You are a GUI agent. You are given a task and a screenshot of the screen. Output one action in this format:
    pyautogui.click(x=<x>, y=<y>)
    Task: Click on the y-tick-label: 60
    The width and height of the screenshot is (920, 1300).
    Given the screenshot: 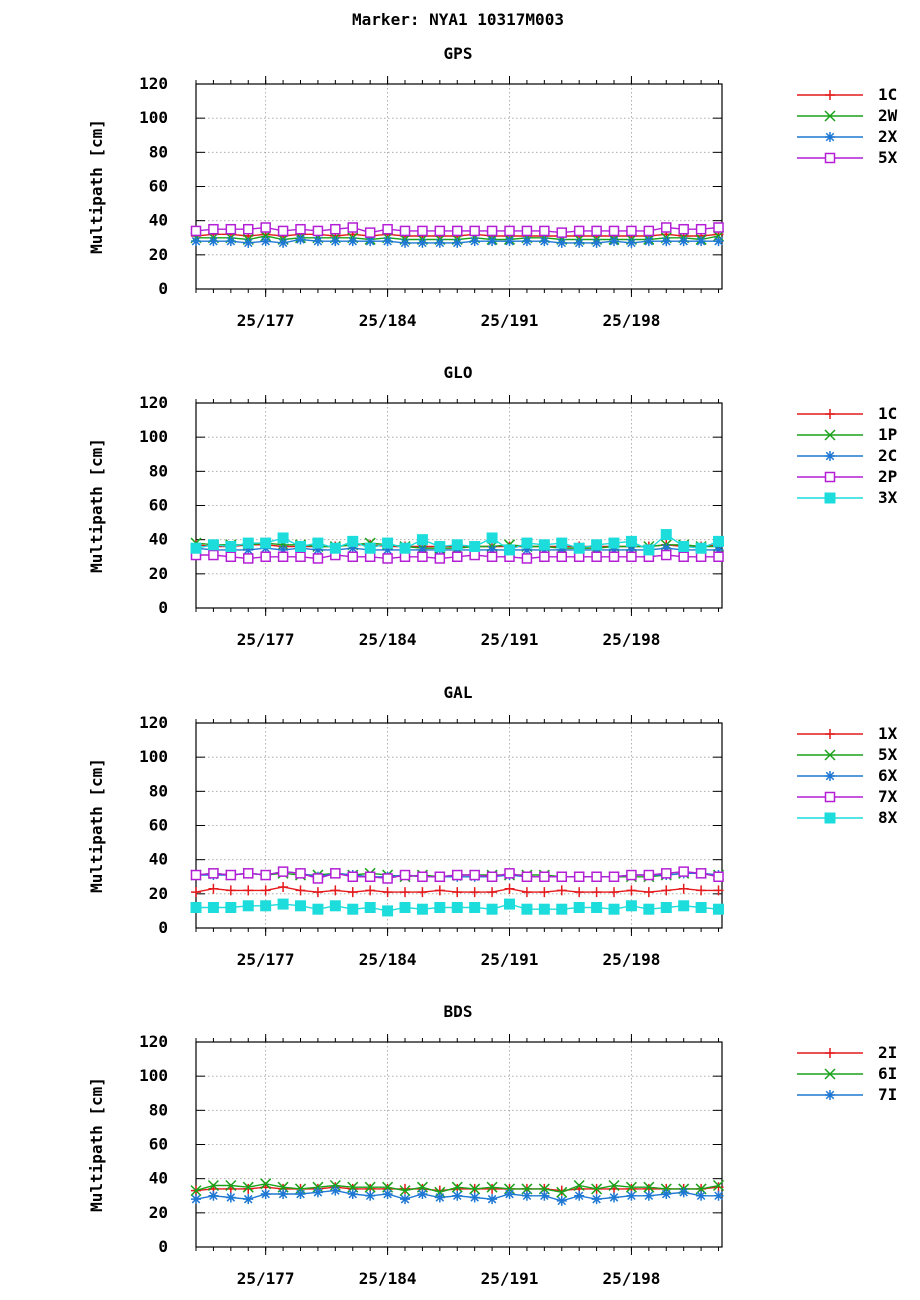 What is the action you would take?
    pyautogui.click(x=158, y=186)
    